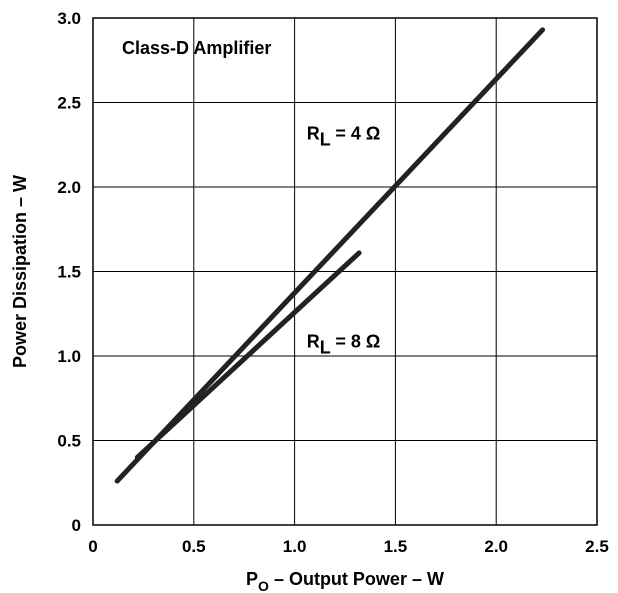 The width and height of the screenshot is (618, 593). Describe the element at coordinates (69, 356) in the screenshot. I see `y-tick-label: 1.0` at that location.